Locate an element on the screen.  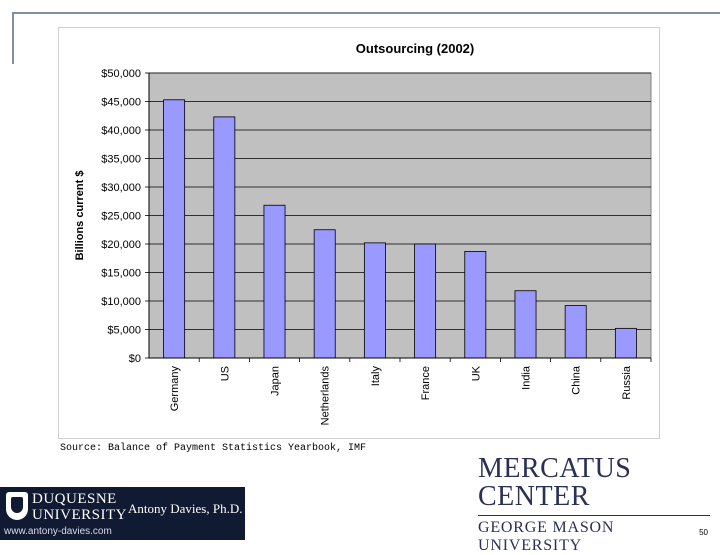
bar-china is located at coordinates (575, 332).